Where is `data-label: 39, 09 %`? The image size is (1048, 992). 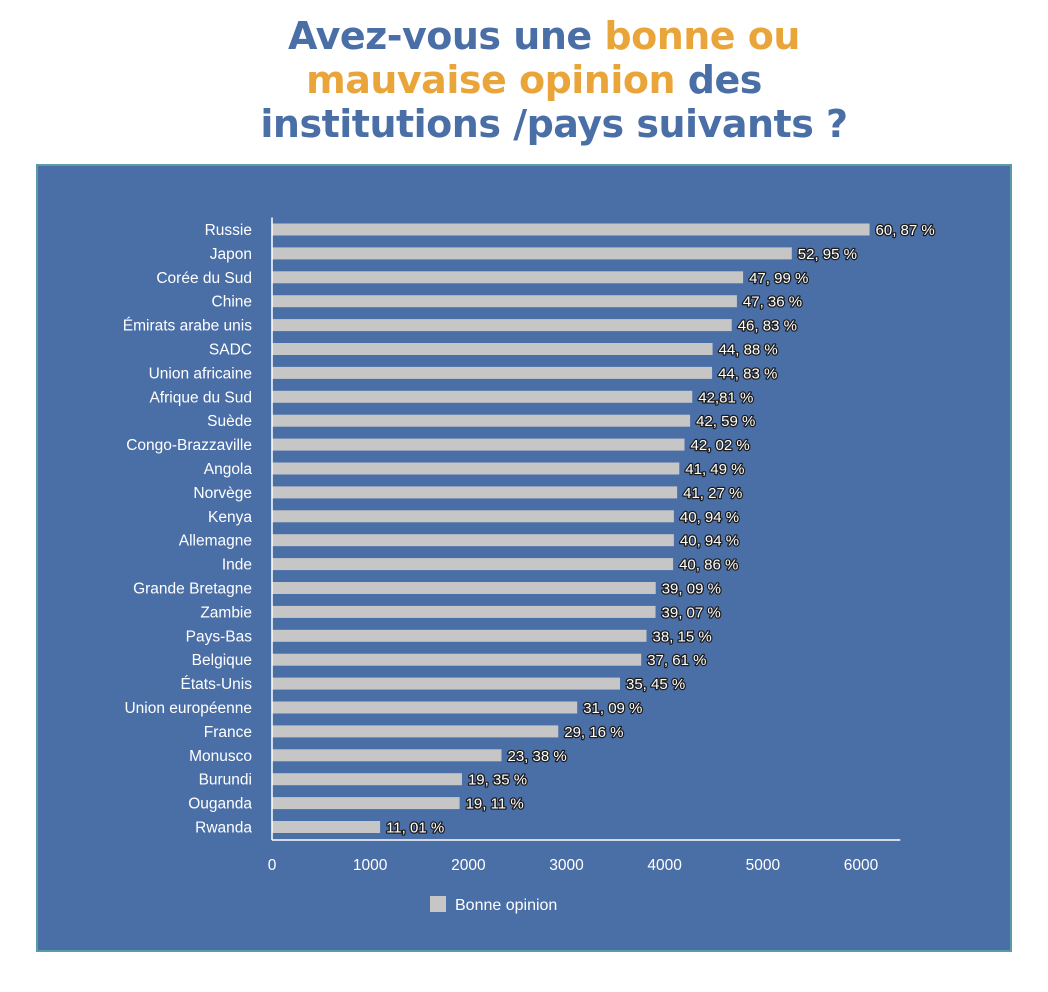 data-label: 39, 09 % is located at coordinates (691, 589).